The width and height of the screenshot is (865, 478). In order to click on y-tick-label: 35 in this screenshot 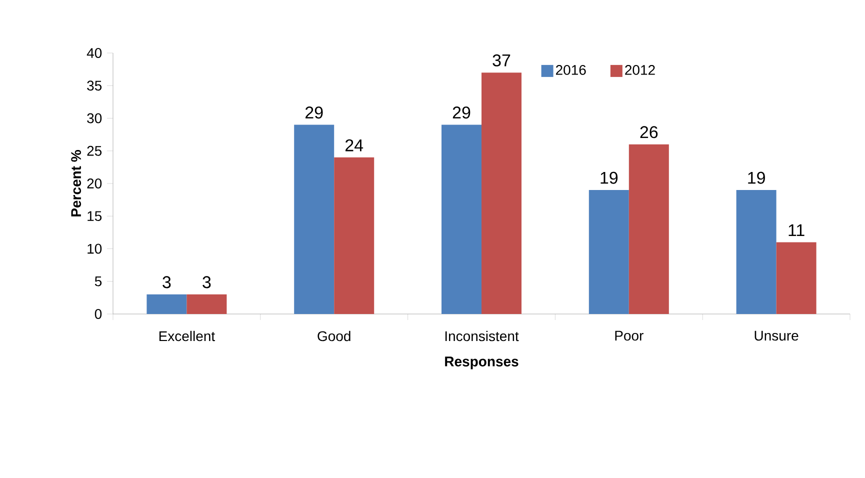, I will do `click(94, 85)`.